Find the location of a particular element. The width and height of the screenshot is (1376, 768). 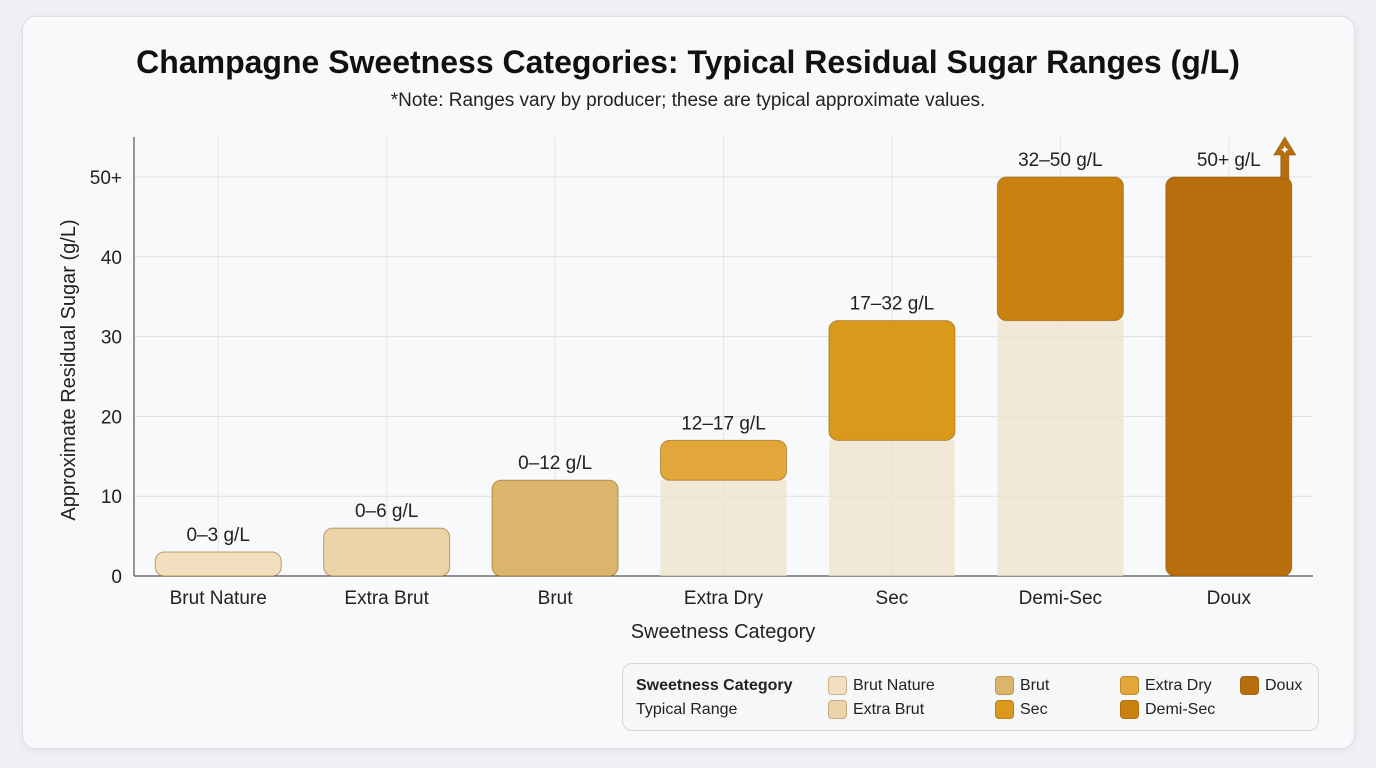

x-tick-label: Doux is located at coordinates (1229, 598).